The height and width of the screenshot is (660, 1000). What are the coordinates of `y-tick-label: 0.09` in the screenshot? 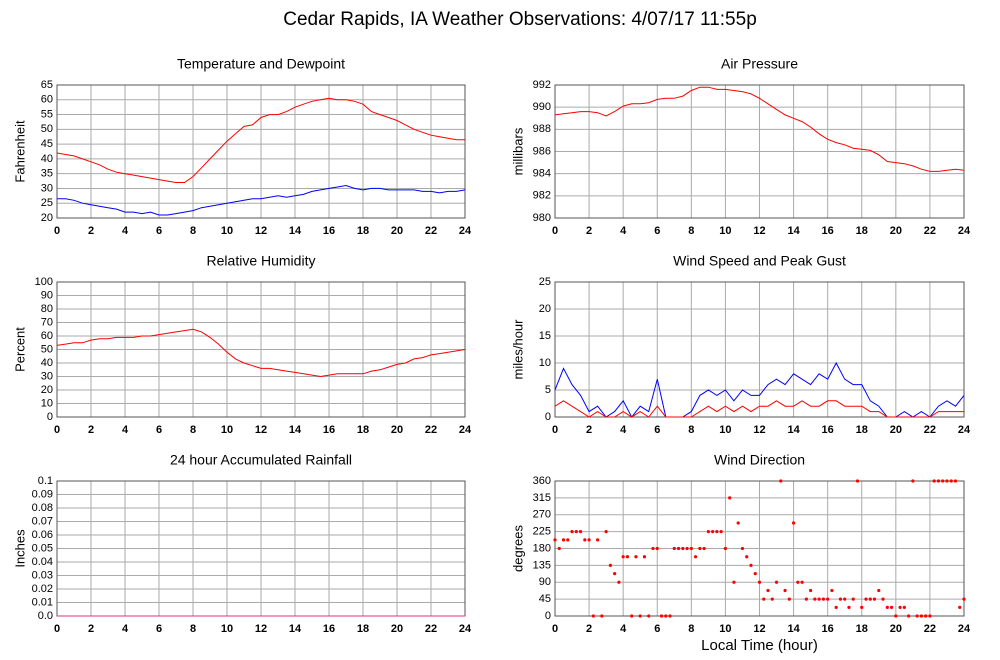 It's located at (42, 494).